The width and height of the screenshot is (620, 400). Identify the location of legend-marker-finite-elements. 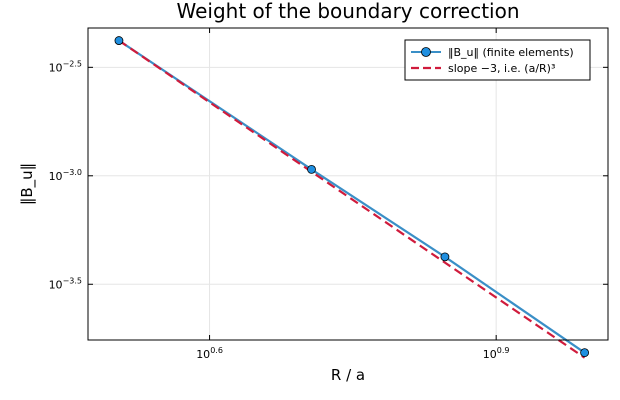
(426, 52).